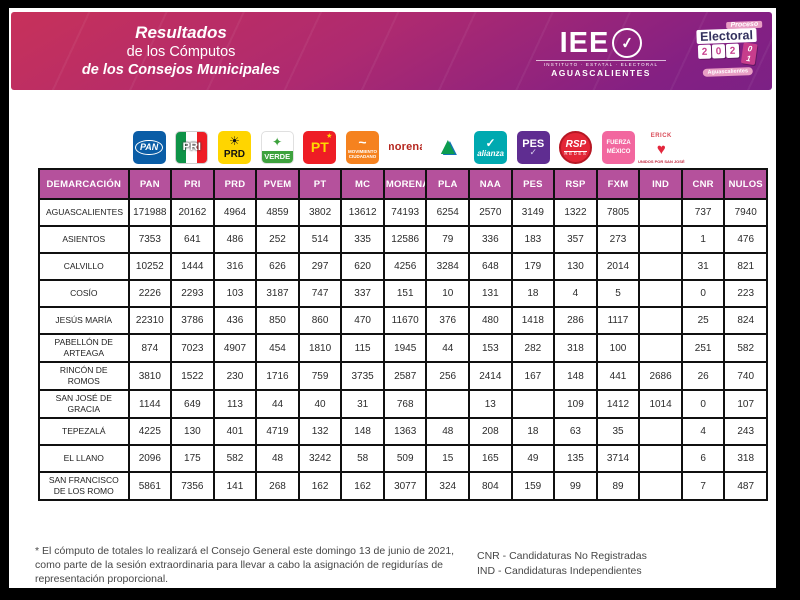 The width and height of the screenshot is (800, 600). What do you see at coordinates (277, 459) in the screenshot?
I see `result-cell: 48` at bounding box center [277, 459].